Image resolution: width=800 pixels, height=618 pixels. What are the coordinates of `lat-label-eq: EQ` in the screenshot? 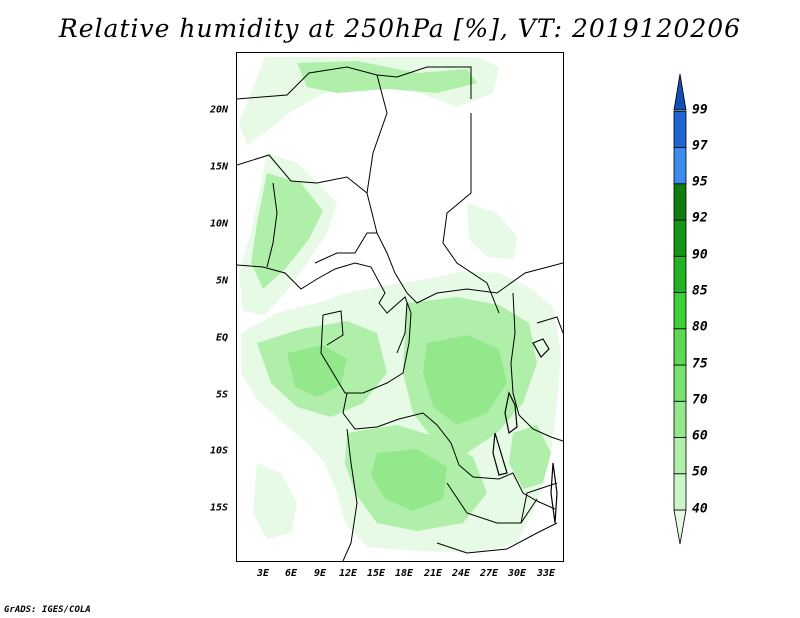 It's located at (221, 338).